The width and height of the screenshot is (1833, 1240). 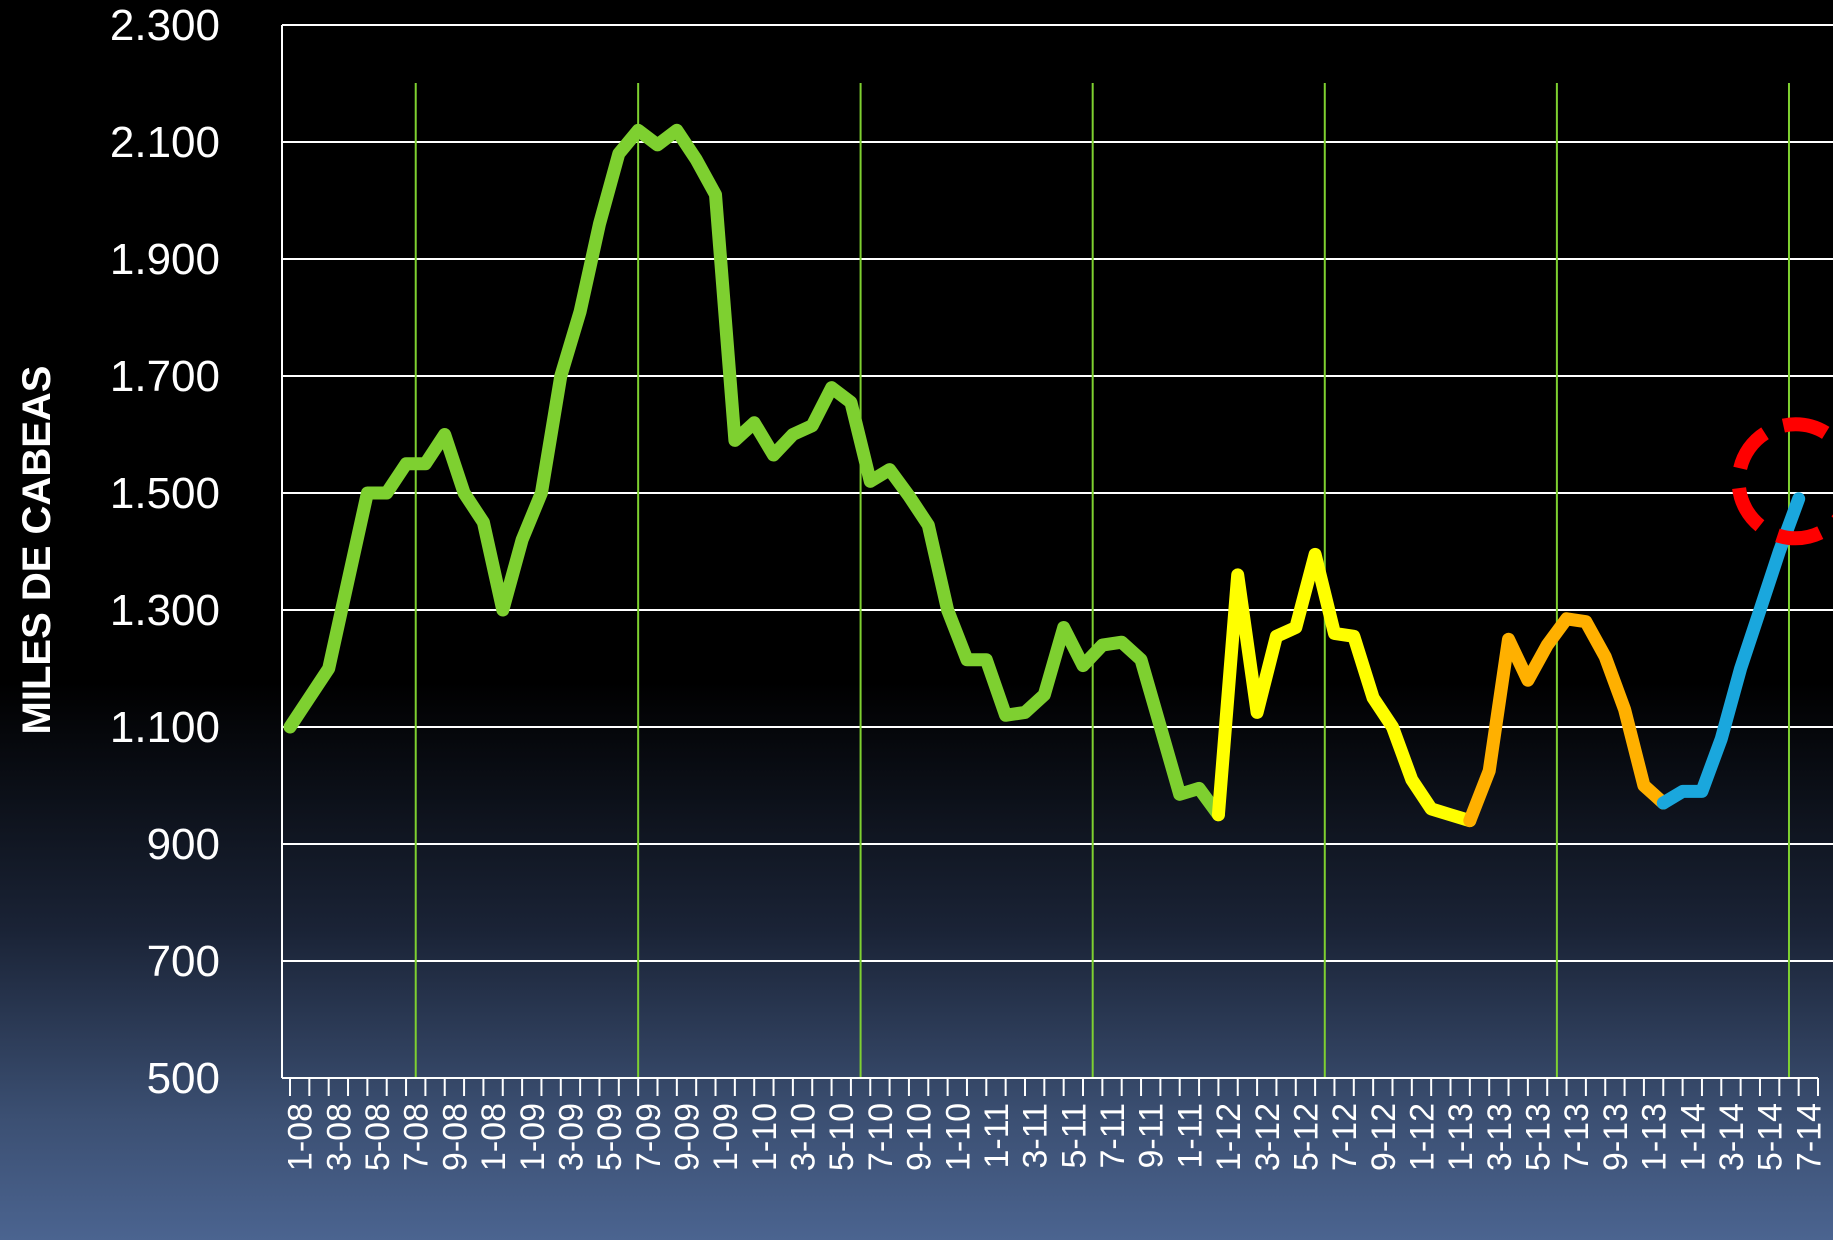 I want to click on series-line-blue, so click(x=1731, y=651).